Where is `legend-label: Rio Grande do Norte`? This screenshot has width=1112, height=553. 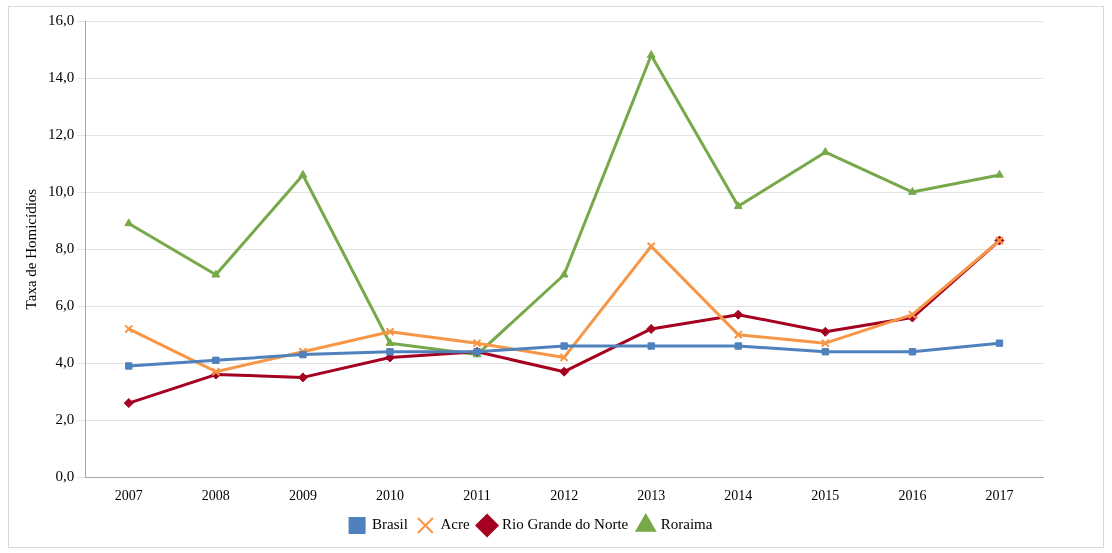 legend-label: Rio Grande do Norte is located at coordinates (565, 524).